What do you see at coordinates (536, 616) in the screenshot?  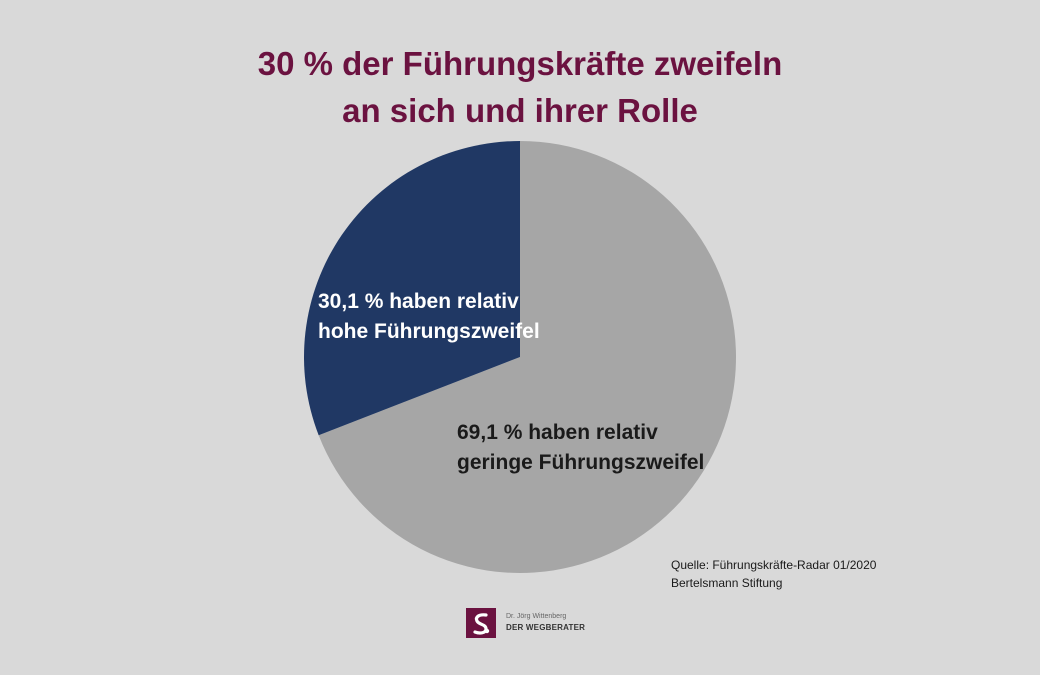 I see `logo-name: Dr. Jörg Wittenberg` at bounding box center [536, 616].